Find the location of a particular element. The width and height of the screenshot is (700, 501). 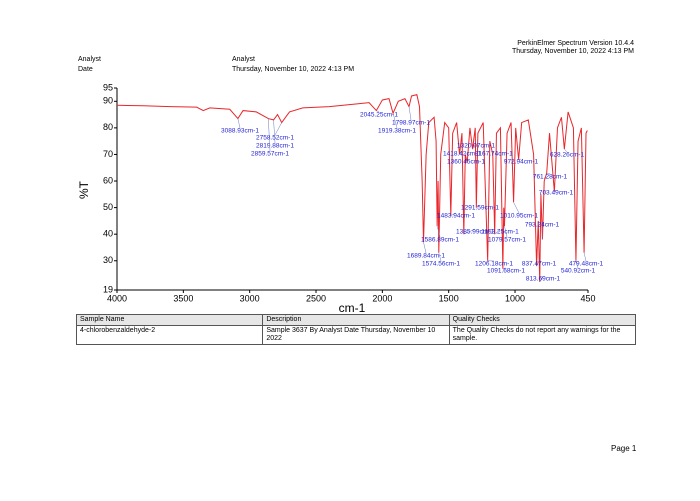

field-value: Analyst is located at coordinates (243, 59).